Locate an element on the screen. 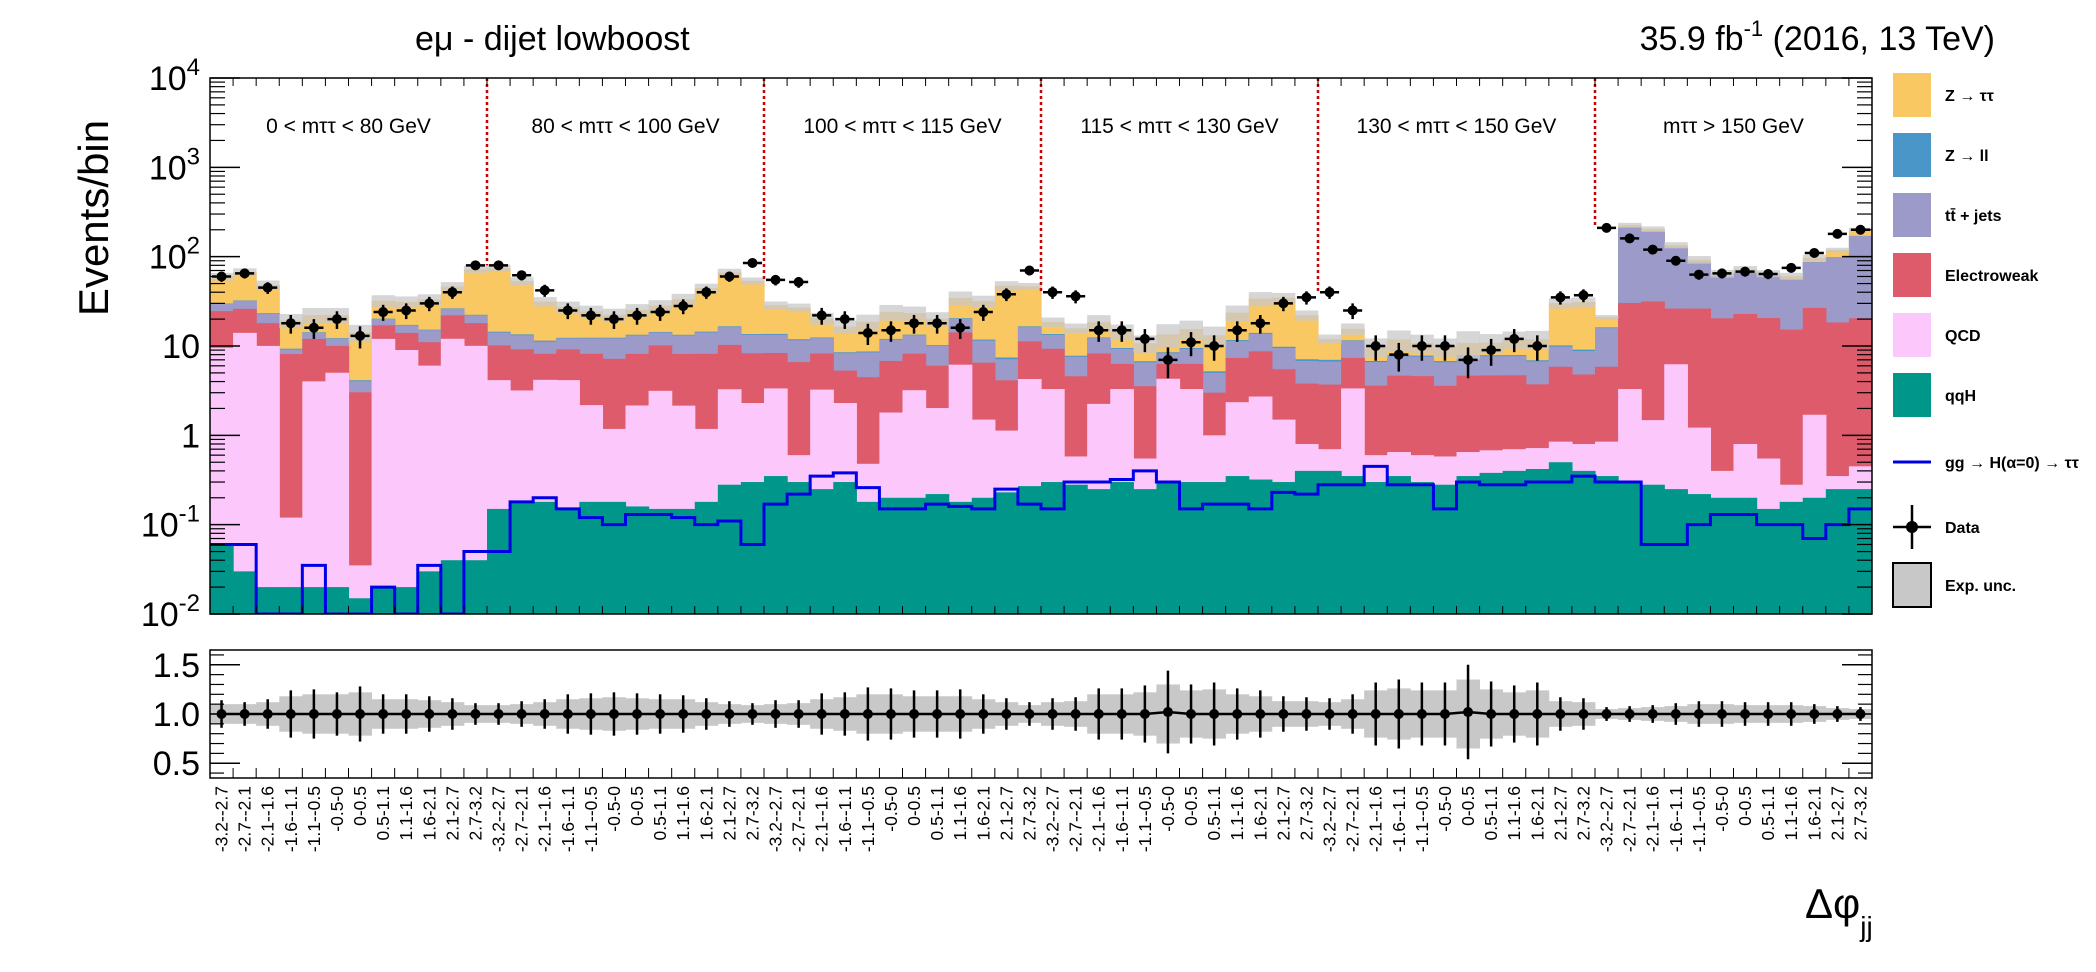 This screenshot has width=2096, height=972. legend-label-zll: Z → ll is located at coordinates (1967, 156).